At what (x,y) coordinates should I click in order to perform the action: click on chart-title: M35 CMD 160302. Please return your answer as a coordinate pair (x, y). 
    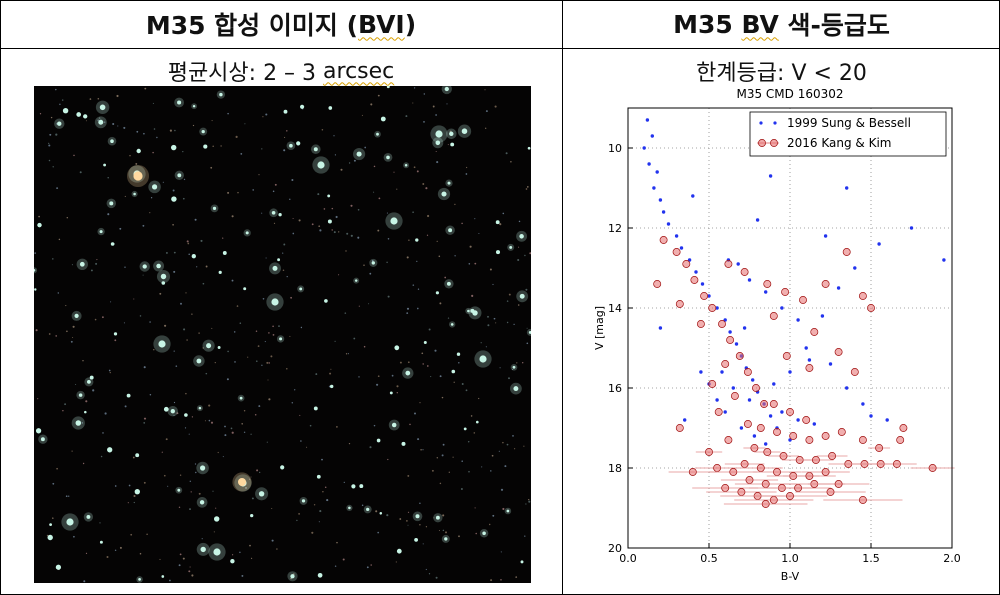
    Looking at the image, I should click on (789, 94).